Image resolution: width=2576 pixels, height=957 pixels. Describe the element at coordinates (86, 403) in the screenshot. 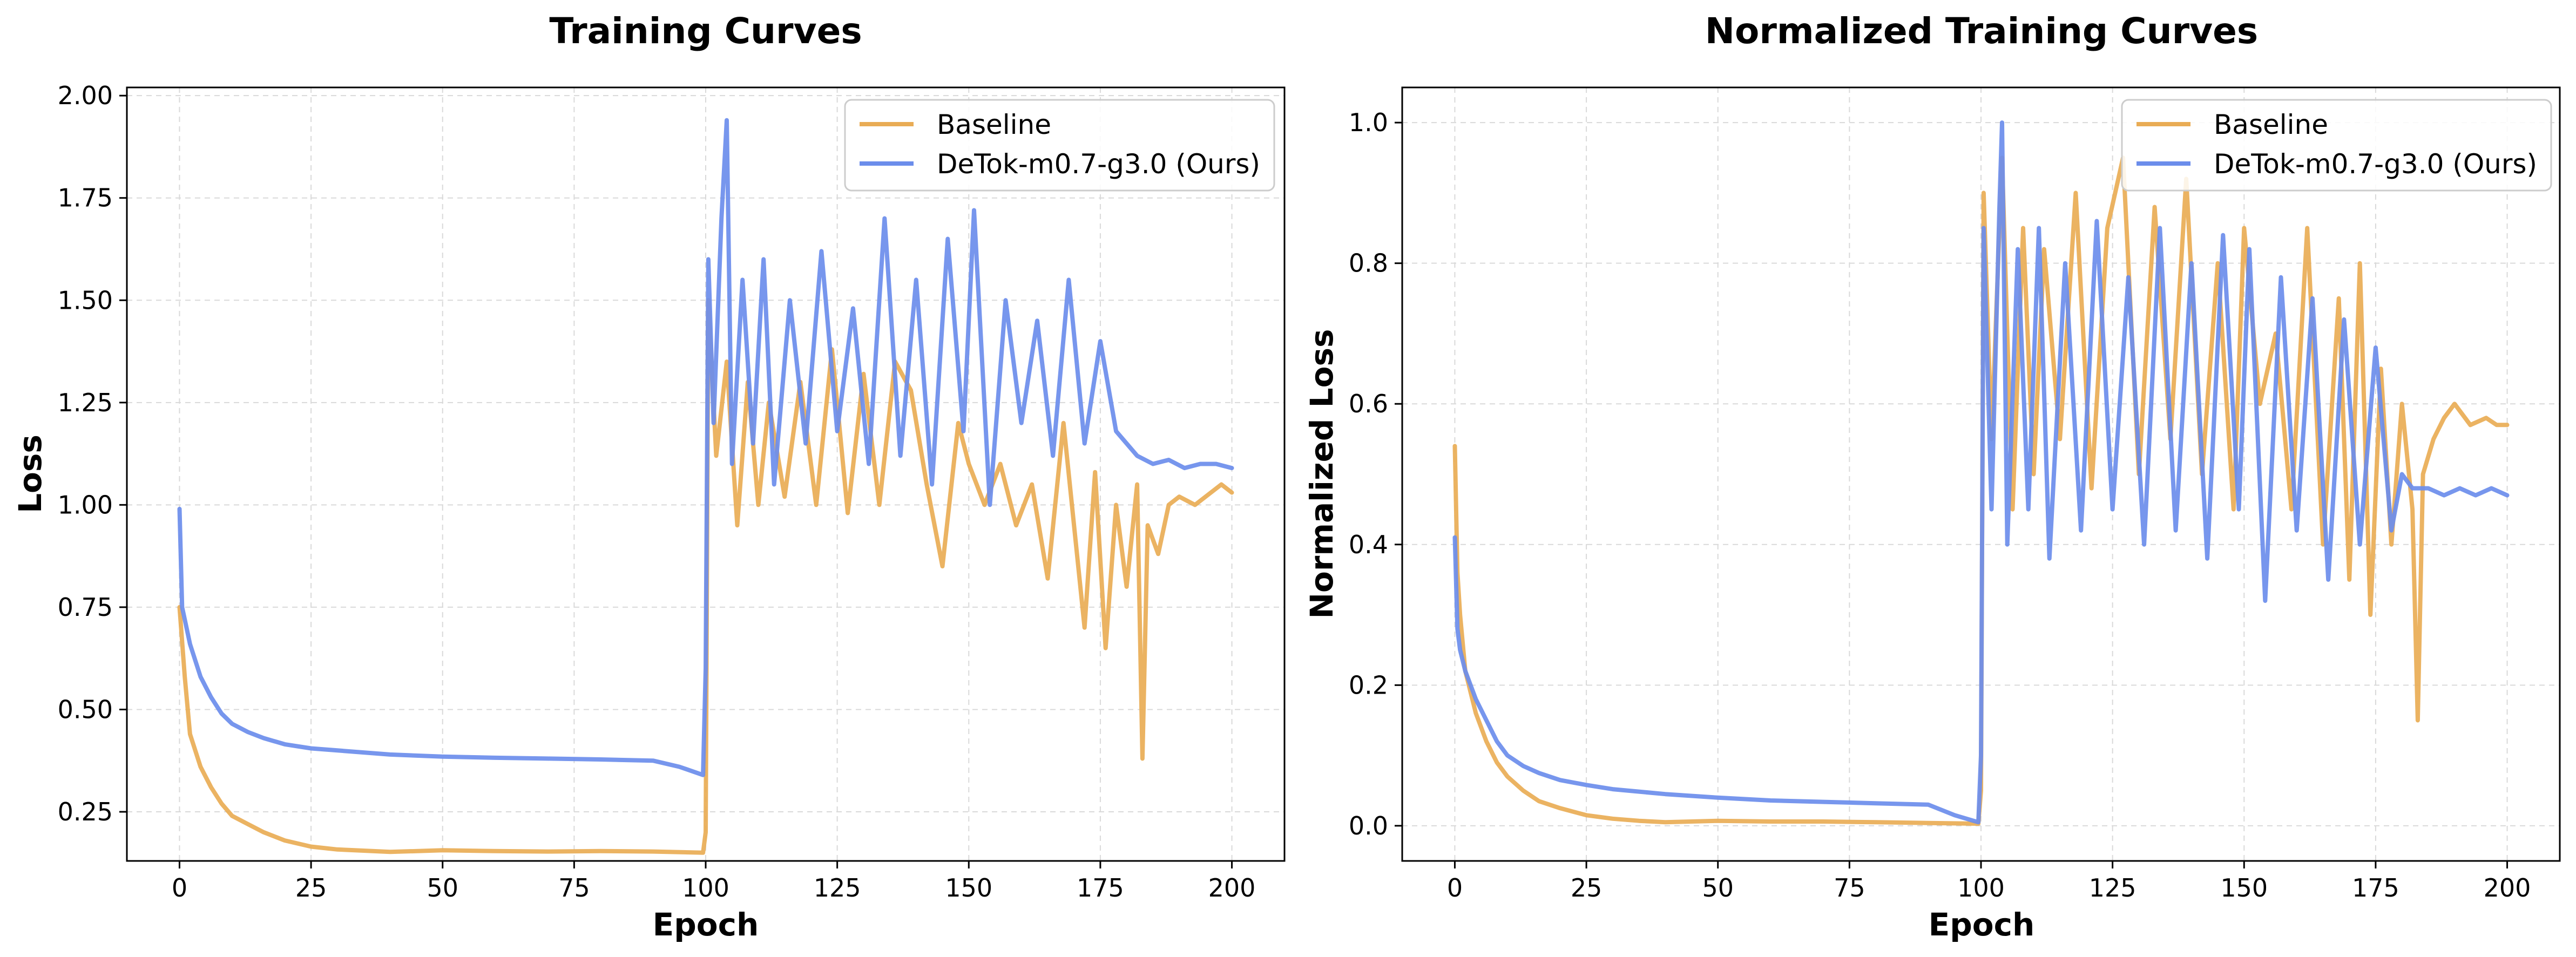

I see `y-tick-label: 1.25` at that location.